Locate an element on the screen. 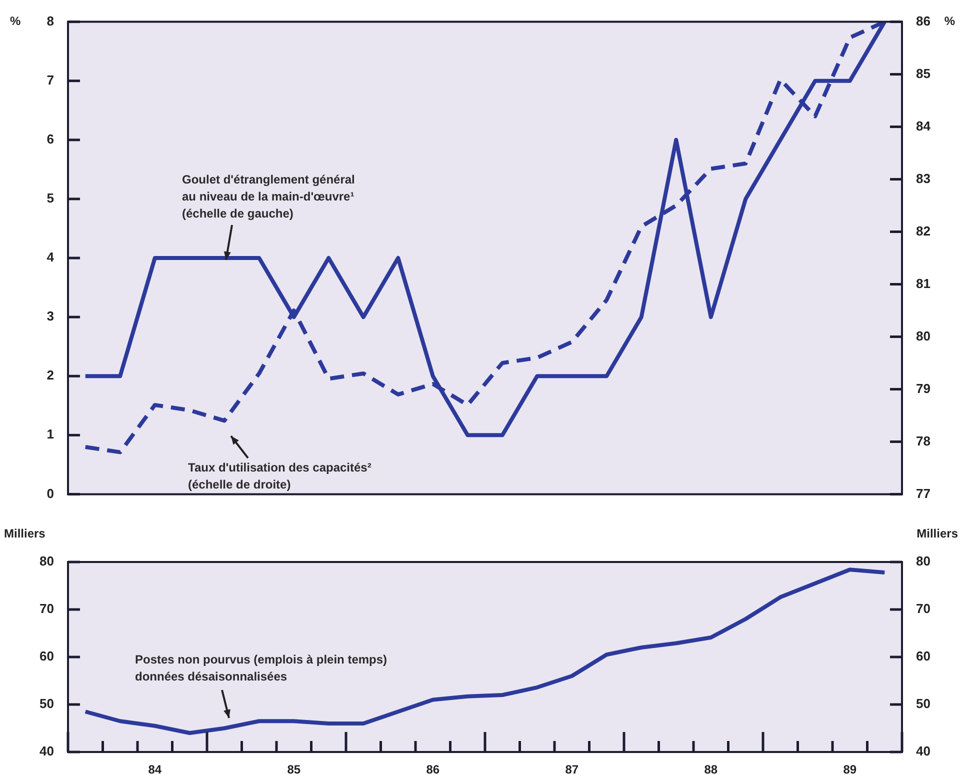 This screenshot has height=777, width=961. y-tick-label: 8 is located at coordinates (50, 20).